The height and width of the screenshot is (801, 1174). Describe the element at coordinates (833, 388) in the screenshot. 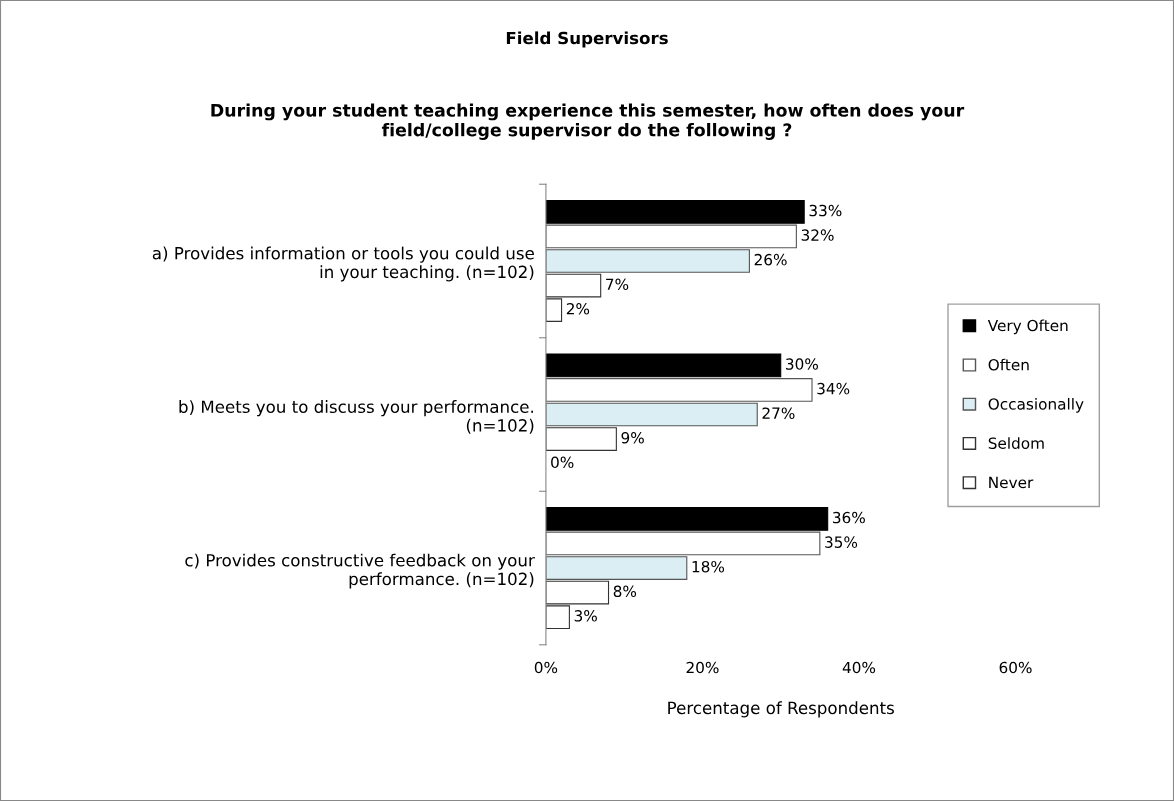

I see `data-label: 34%` at that location.